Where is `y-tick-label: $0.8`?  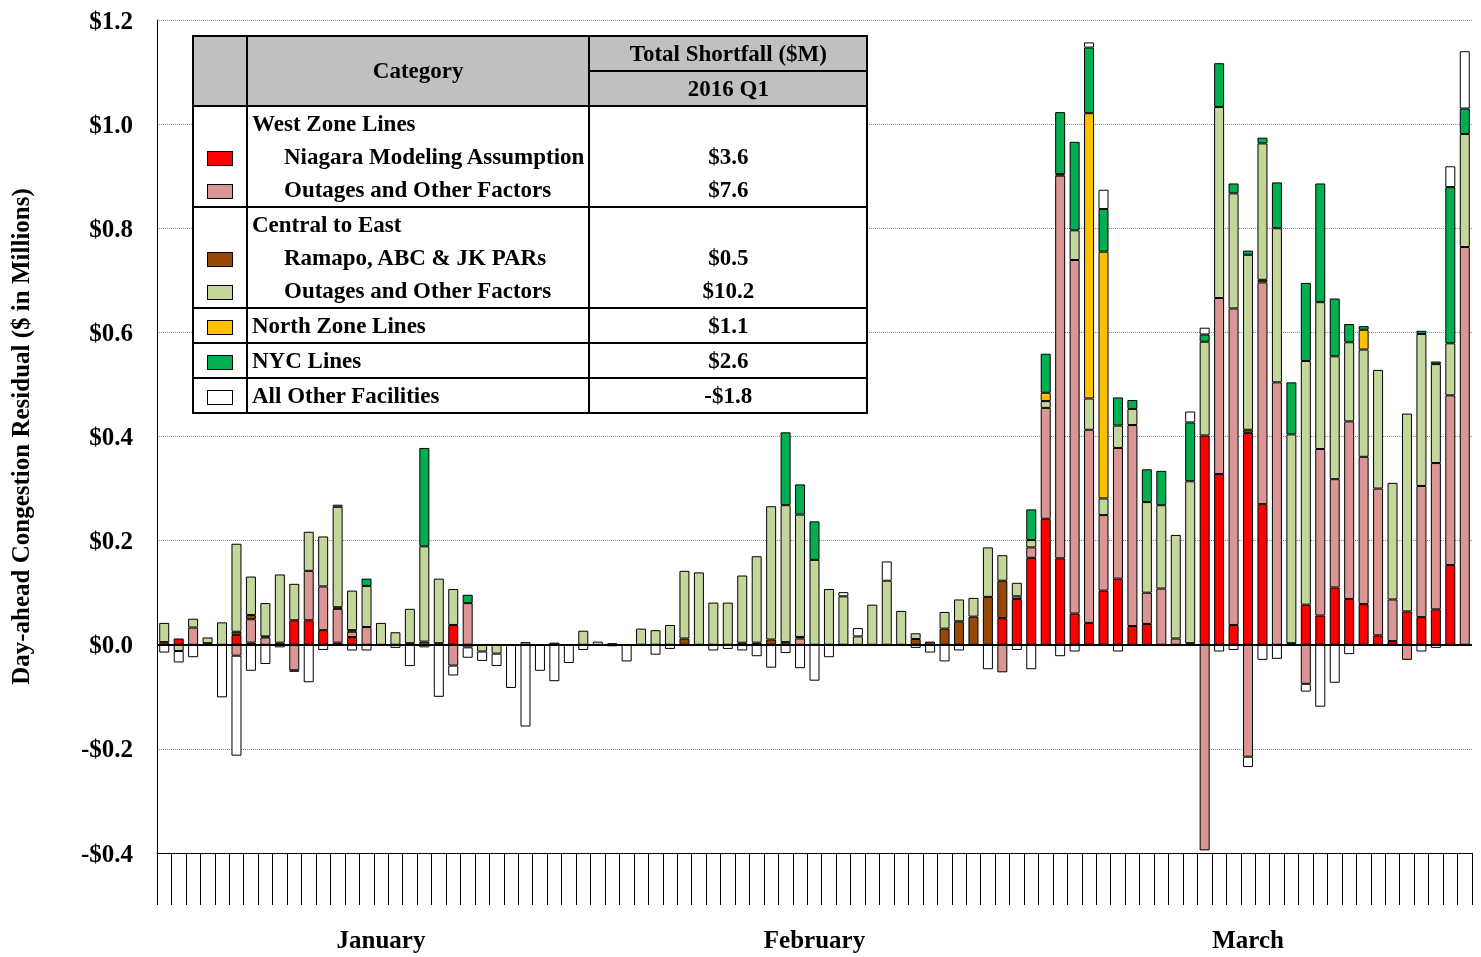
y-tick-label: $0.8 is located at coordinates (111, 228).